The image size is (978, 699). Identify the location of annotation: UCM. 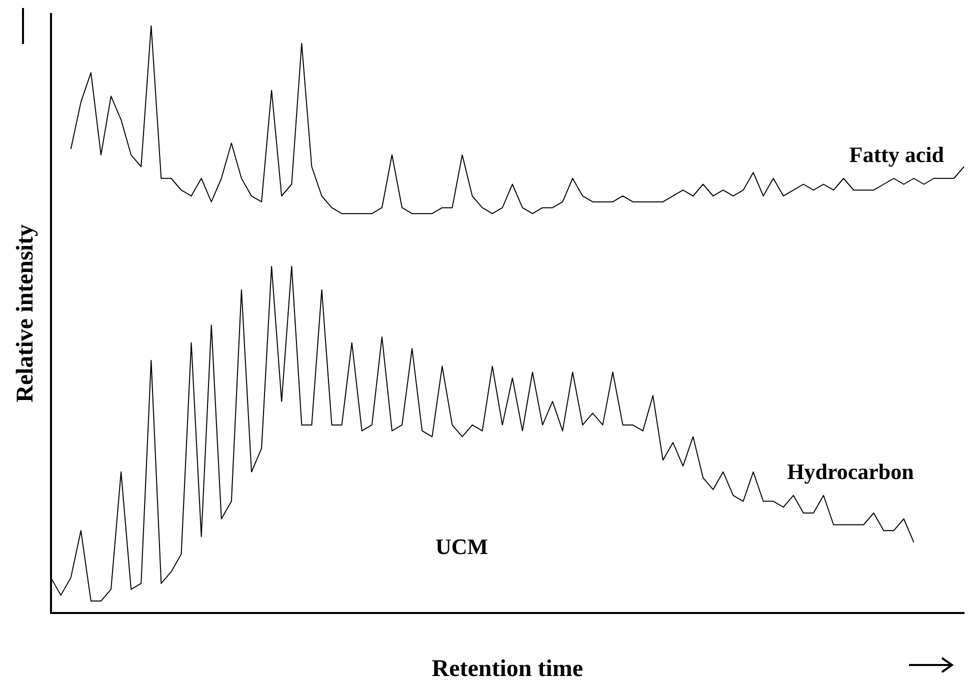
(461, 546).